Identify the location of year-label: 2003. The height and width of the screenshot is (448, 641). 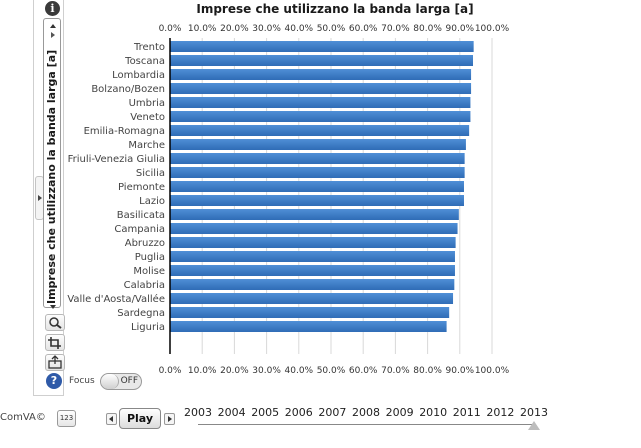
(198, 412).